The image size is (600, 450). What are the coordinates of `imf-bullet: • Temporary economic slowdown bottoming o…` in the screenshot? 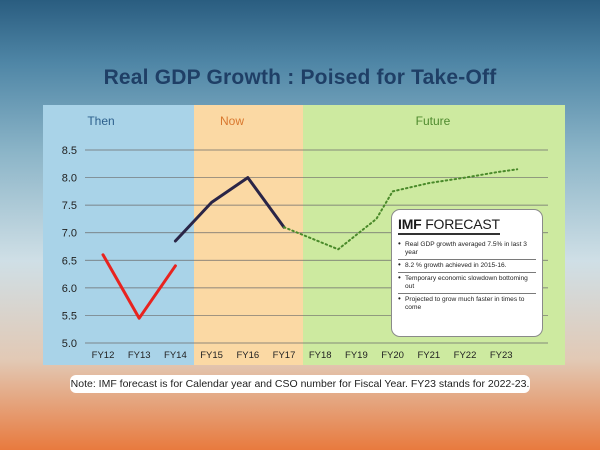 It's located at (467, 283).